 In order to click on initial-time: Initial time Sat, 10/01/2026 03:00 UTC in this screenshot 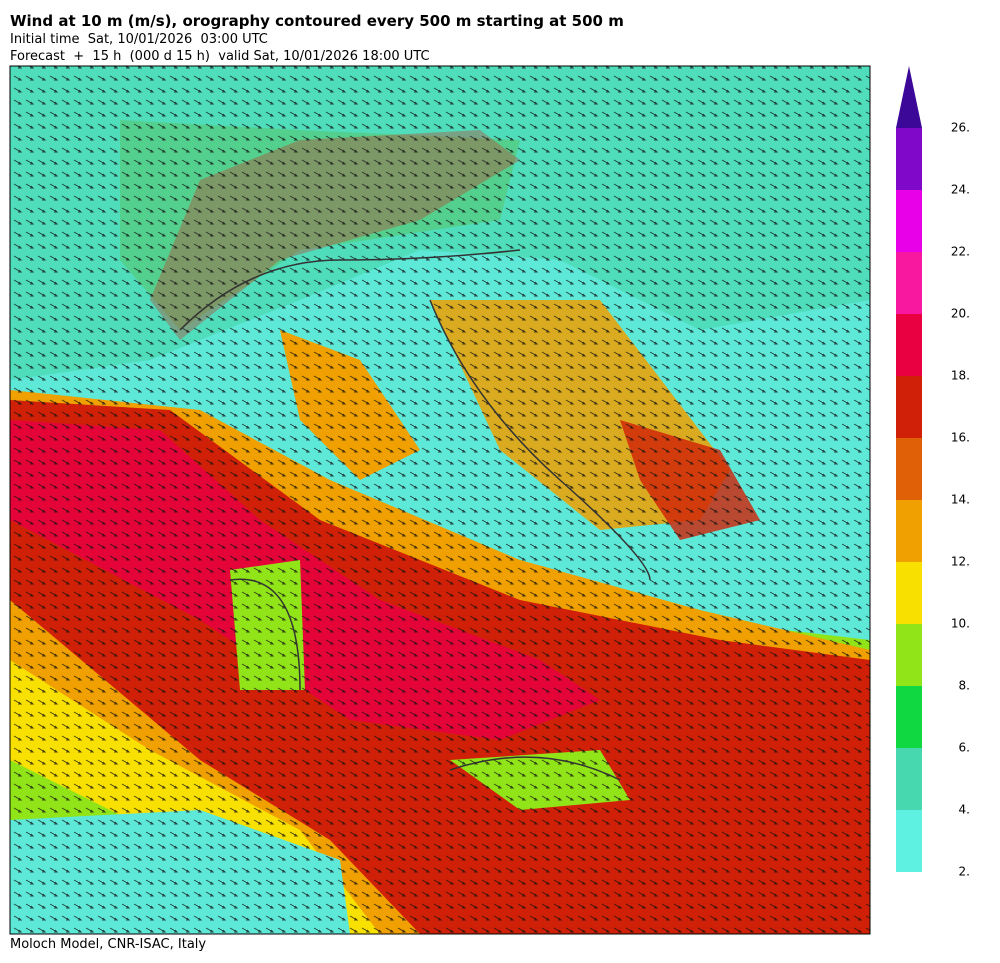, I will do `click(139, 39)`.